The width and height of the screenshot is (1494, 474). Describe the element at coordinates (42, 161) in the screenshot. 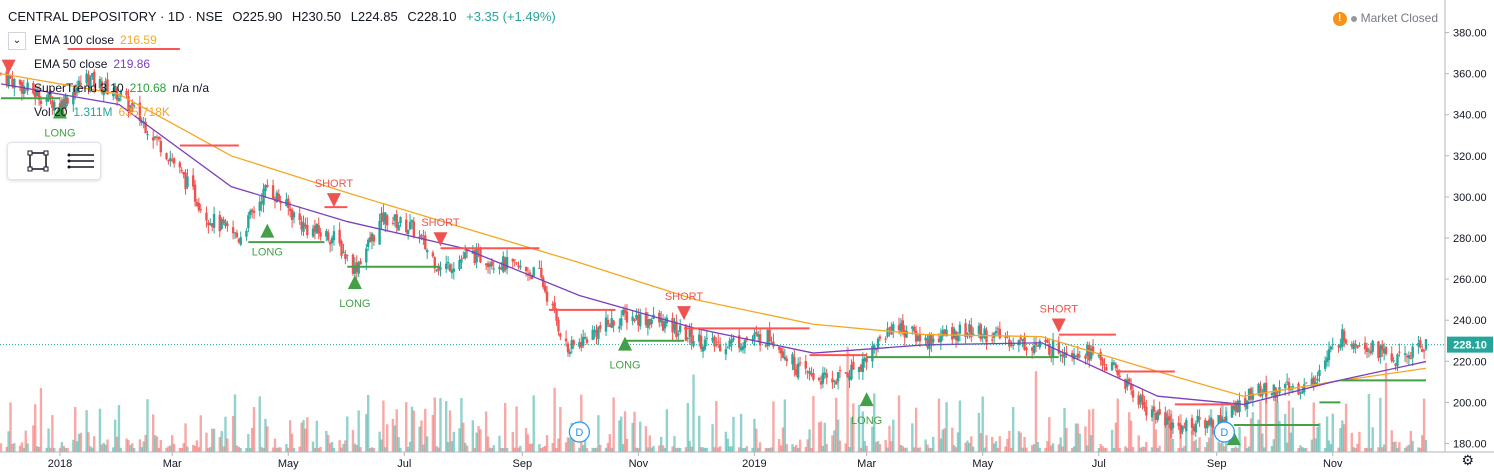

I see `rectangle-tool-icon` at that location.